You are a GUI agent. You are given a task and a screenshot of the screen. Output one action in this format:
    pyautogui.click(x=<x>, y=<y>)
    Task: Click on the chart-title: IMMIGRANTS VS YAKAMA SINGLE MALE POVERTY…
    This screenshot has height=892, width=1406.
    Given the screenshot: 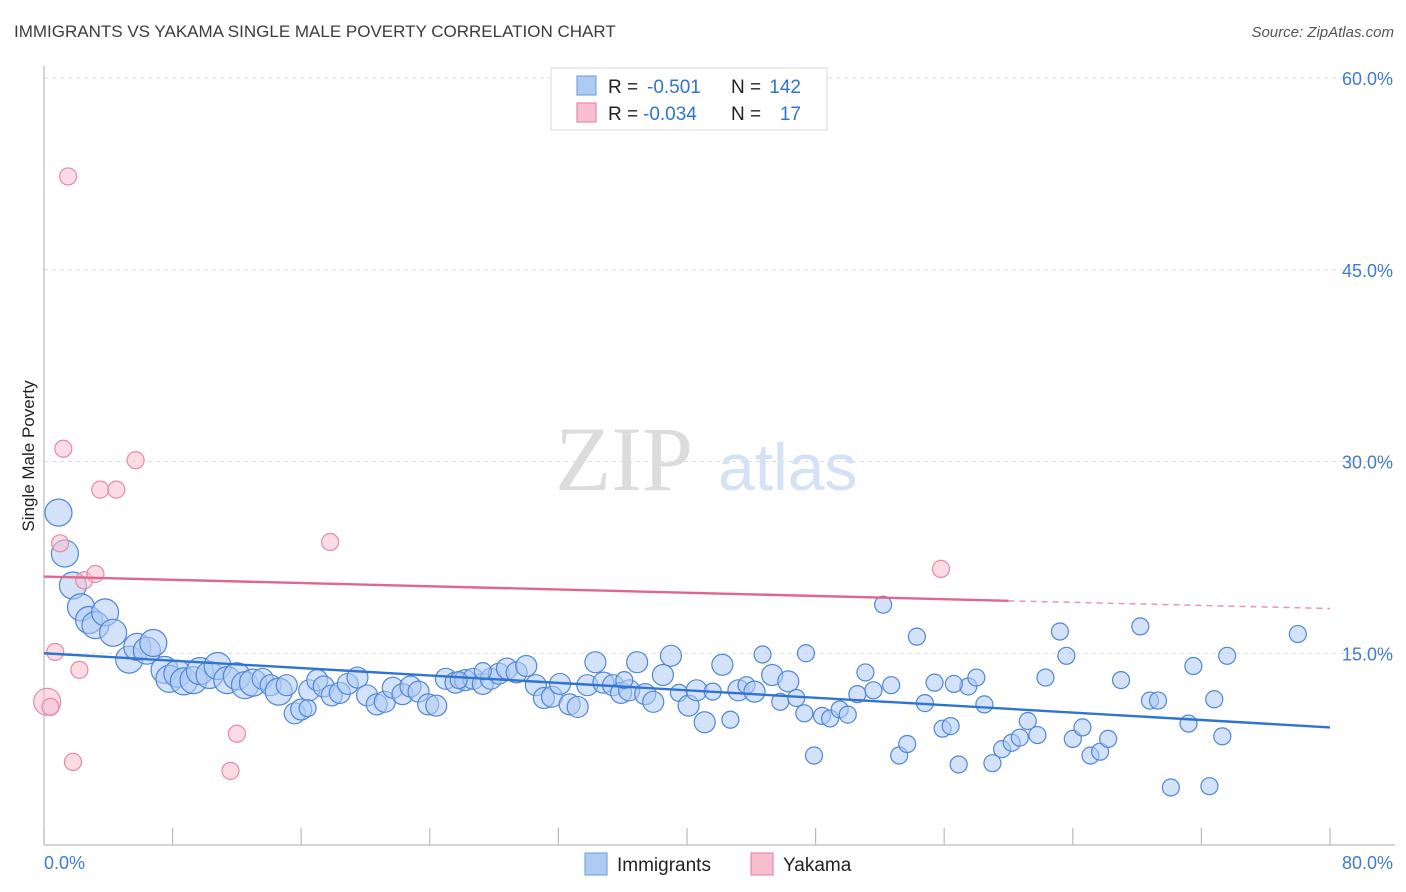 What is the action you would take?
    pyautogui.click(x=315, y=31)
    